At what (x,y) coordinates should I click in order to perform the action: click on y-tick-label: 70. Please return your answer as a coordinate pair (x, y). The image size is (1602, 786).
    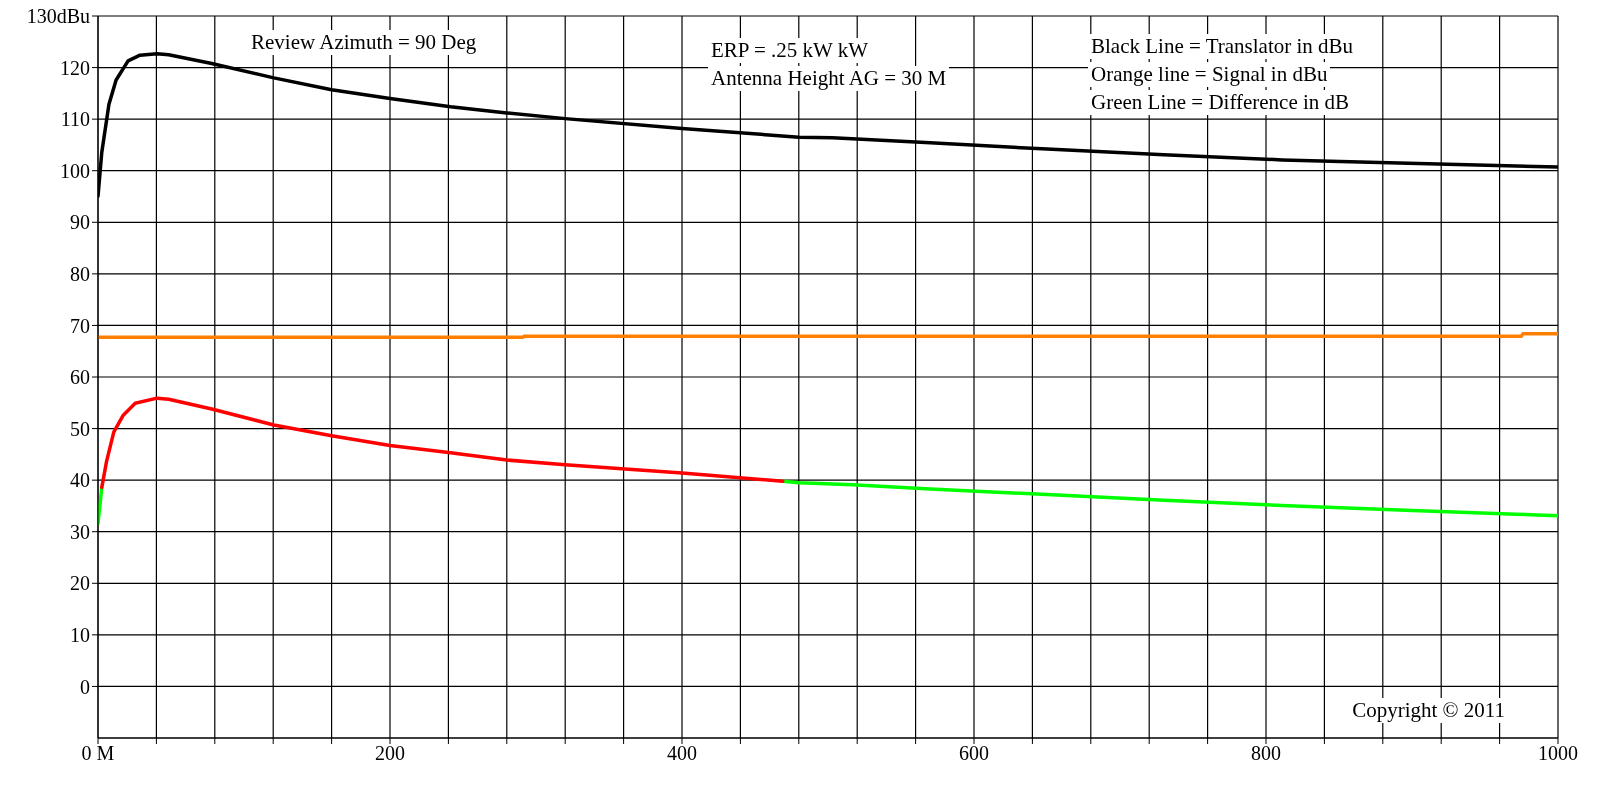
    Looking at the image, I should click on (80, 325).